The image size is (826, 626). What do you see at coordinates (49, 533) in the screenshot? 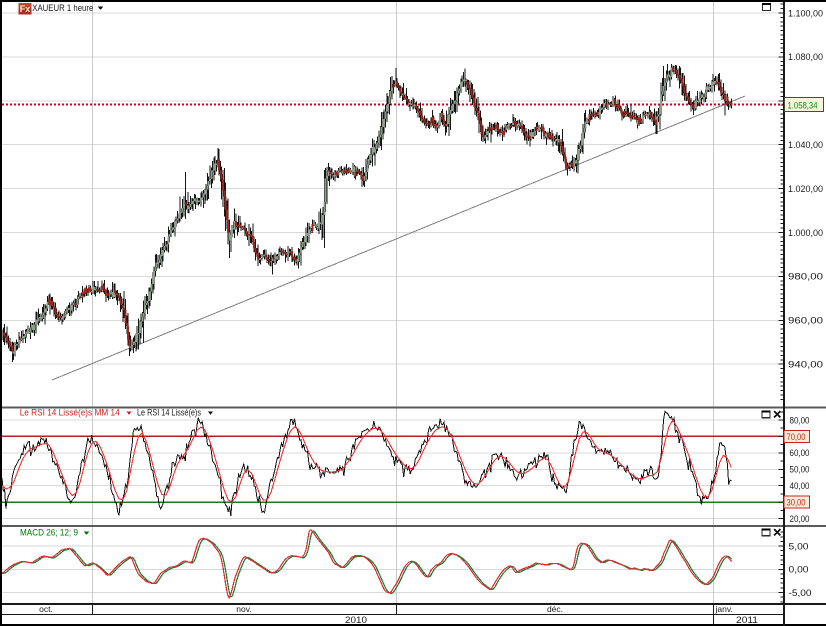
I see `svg-text: MACD 26; 12; 9` at bounding box center [49, 533].